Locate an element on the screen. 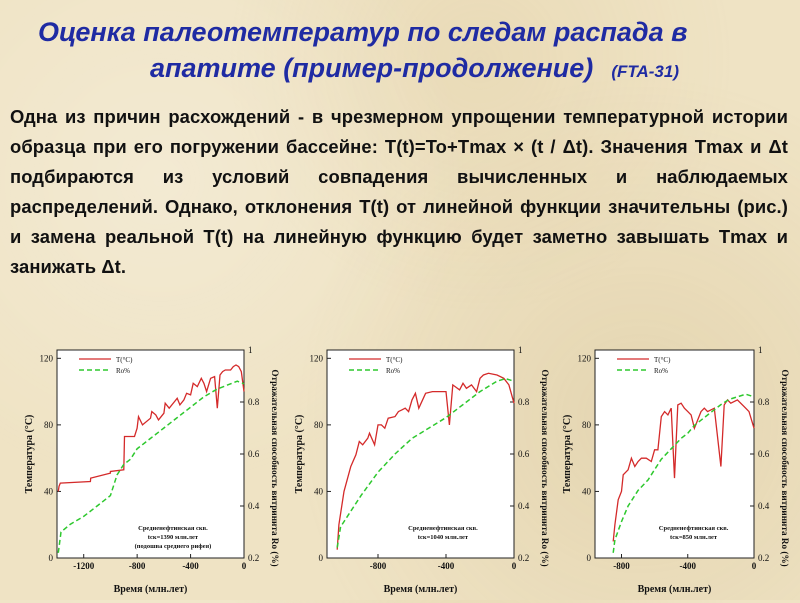 The image size is (800, 603). annotation-line: (подошва среднего рифея) is located at coordinates (173, 546).